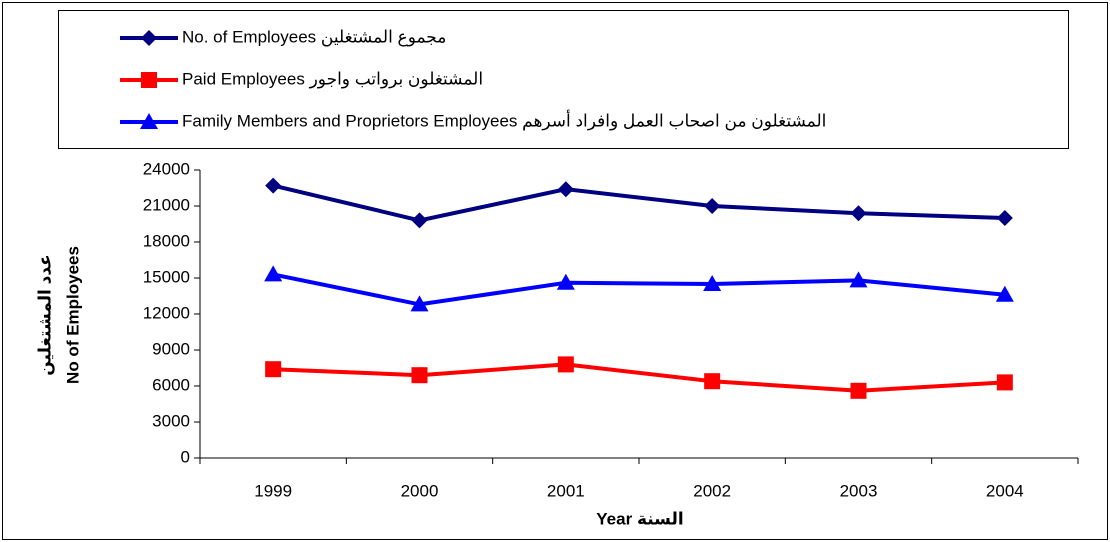  What do you see at coordinates (166, 312) in the screenshot?
I see `y-tick-label: 12000` at bounding box center [166, 312].